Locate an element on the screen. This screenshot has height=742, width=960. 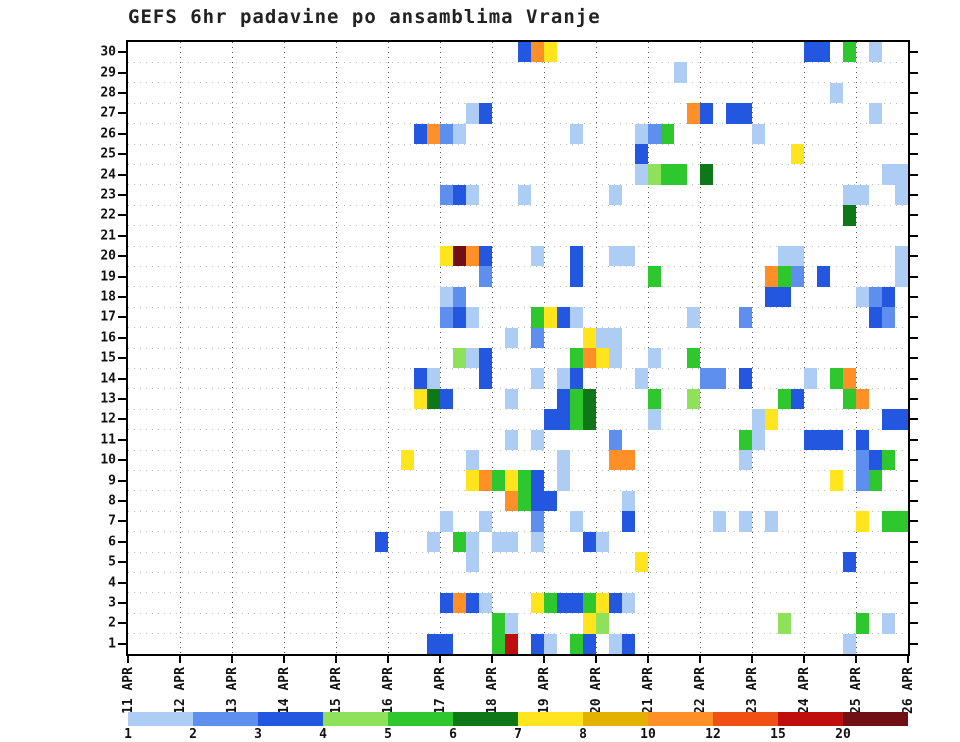
colorbar-label: 20 is located at coordinates (843, 734).